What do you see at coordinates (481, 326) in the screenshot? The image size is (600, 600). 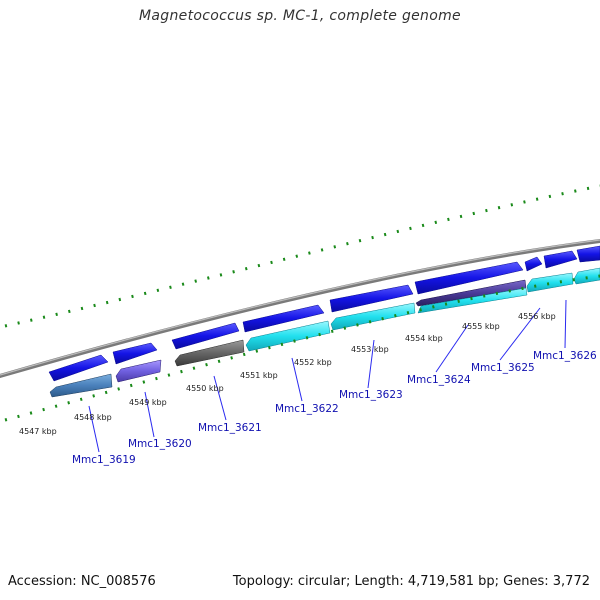 I see `kbp-label: 4555 kbp` at bounding box center [481, 326].